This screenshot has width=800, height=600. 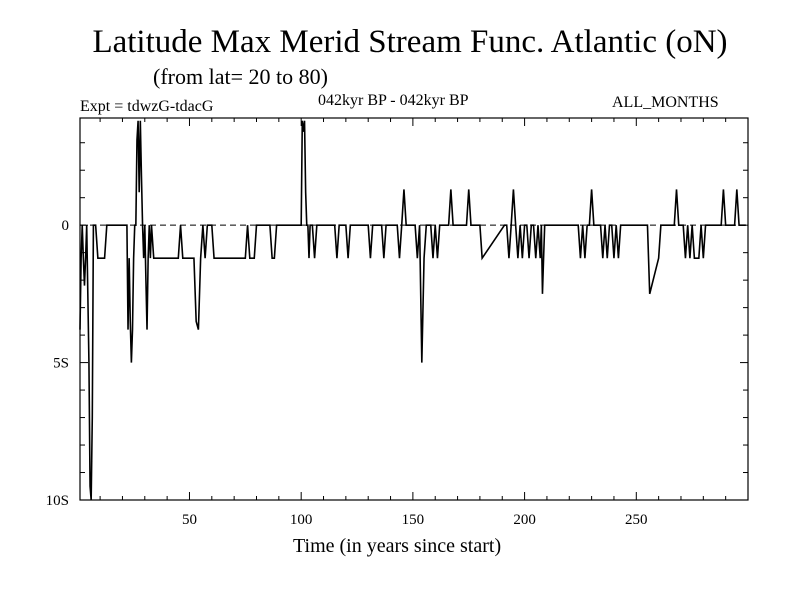 I want to click on x-axis-label: Time (in years since start), so click(x=397, y=546).